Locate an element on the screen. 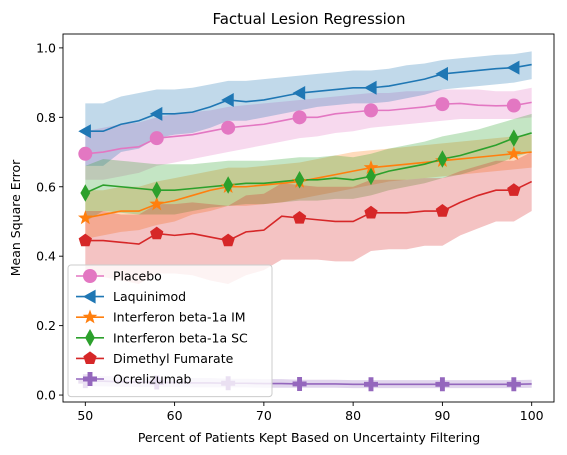 The width and height of the screenshot is (567, 455). y-tick-label: 0.2 is located at coordinates (46, 325).